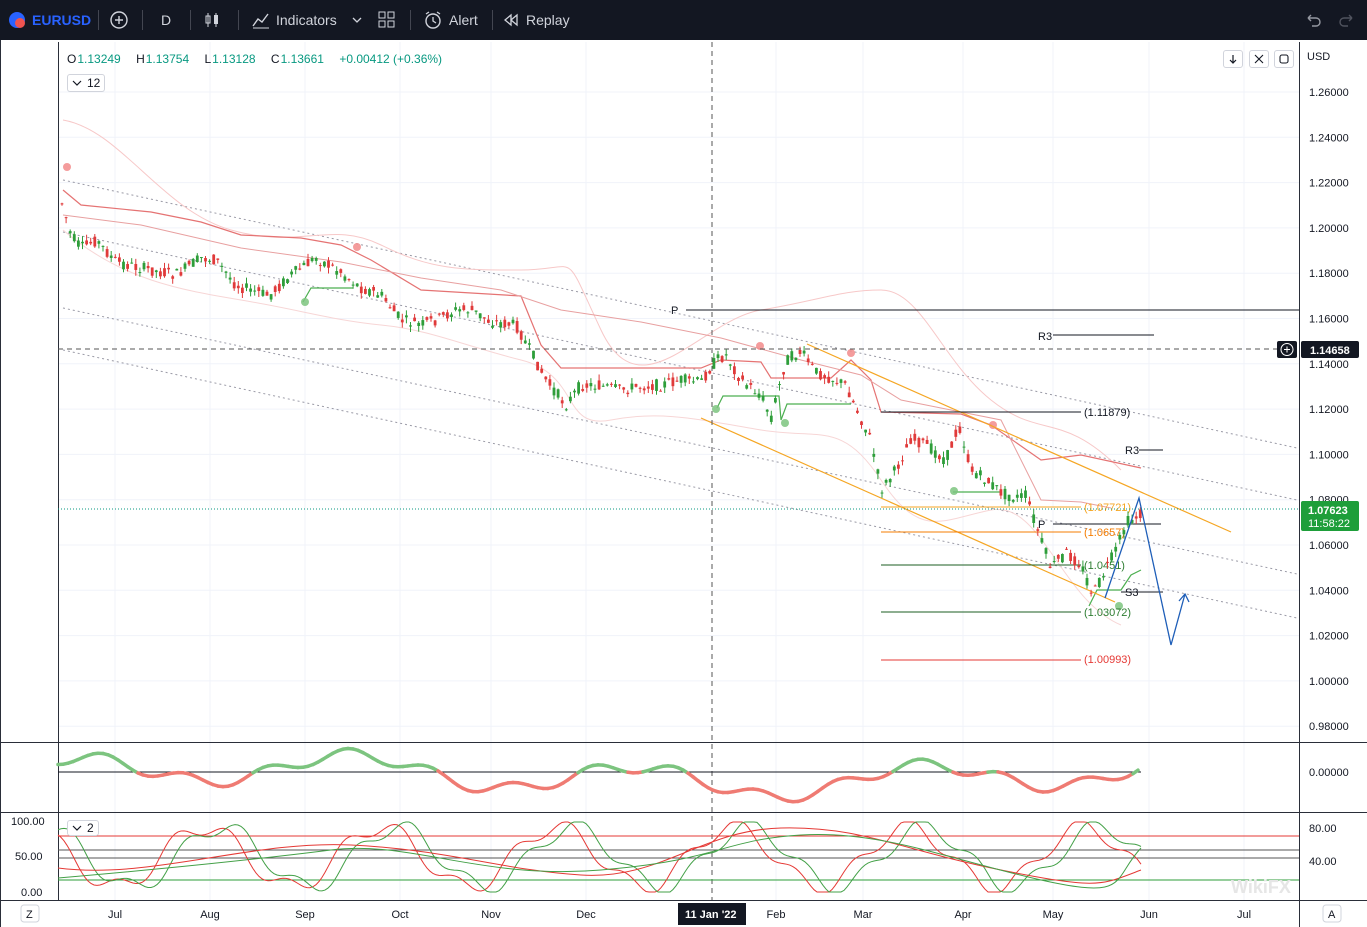 The image size is (1367, 927). What do you see at coordinates (1313, 20) in the screenshot?
I see `undo-button` at bounding box center [1313, 20].